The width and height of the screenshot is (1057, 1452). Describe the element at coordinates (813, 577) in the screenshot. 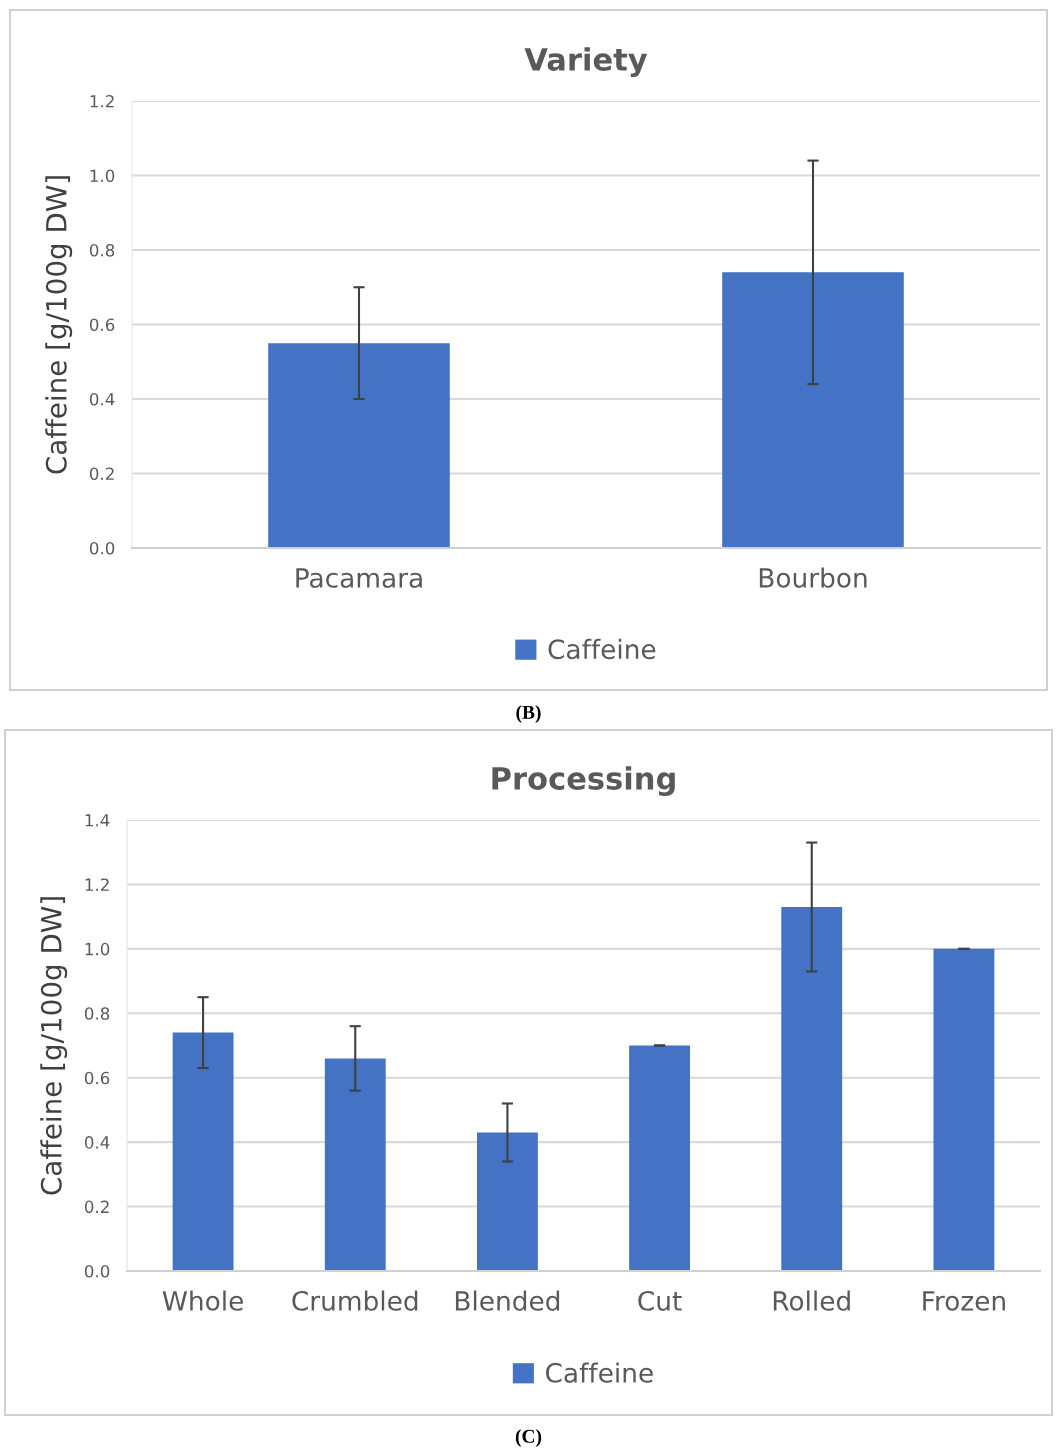

I see `x-tick-label: Bourbon` at that location.